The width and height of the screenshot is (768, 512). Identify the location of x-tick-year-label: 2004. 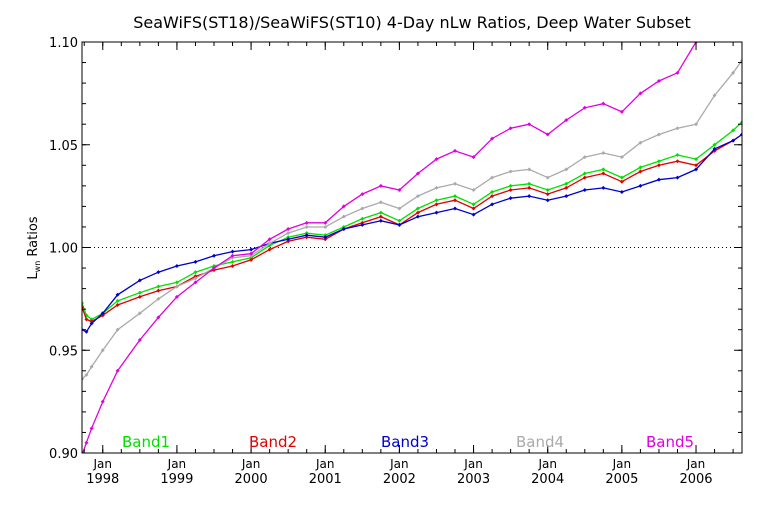
(547, 479).